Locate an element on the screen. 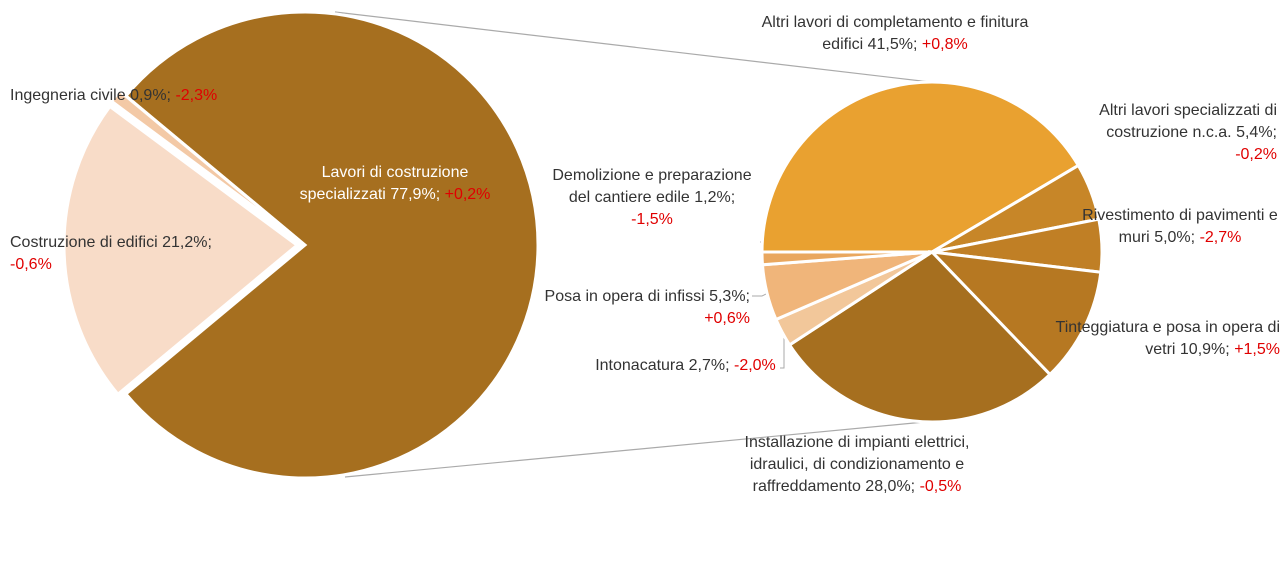  value-label: 2,7% is located at coordinates (707, 365).